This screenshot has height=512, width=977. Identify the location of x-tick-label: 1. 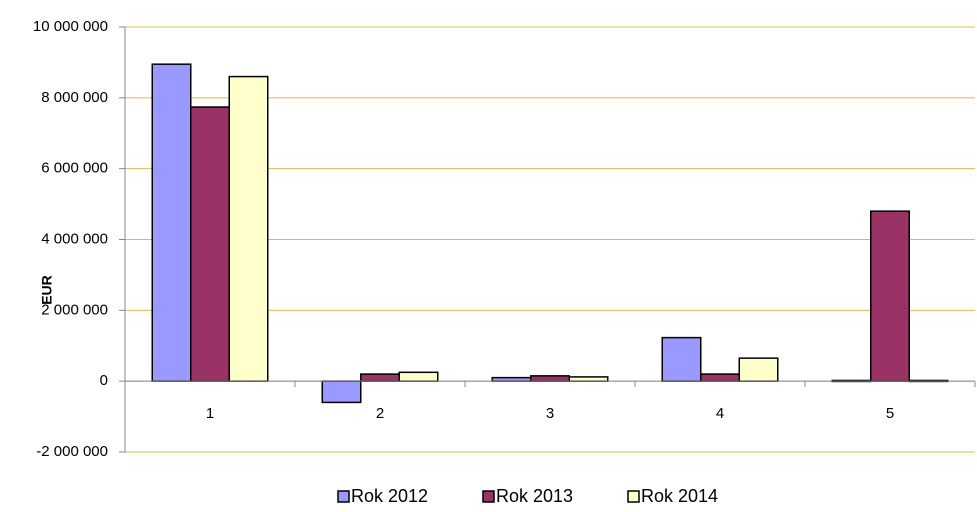
(210, 413).